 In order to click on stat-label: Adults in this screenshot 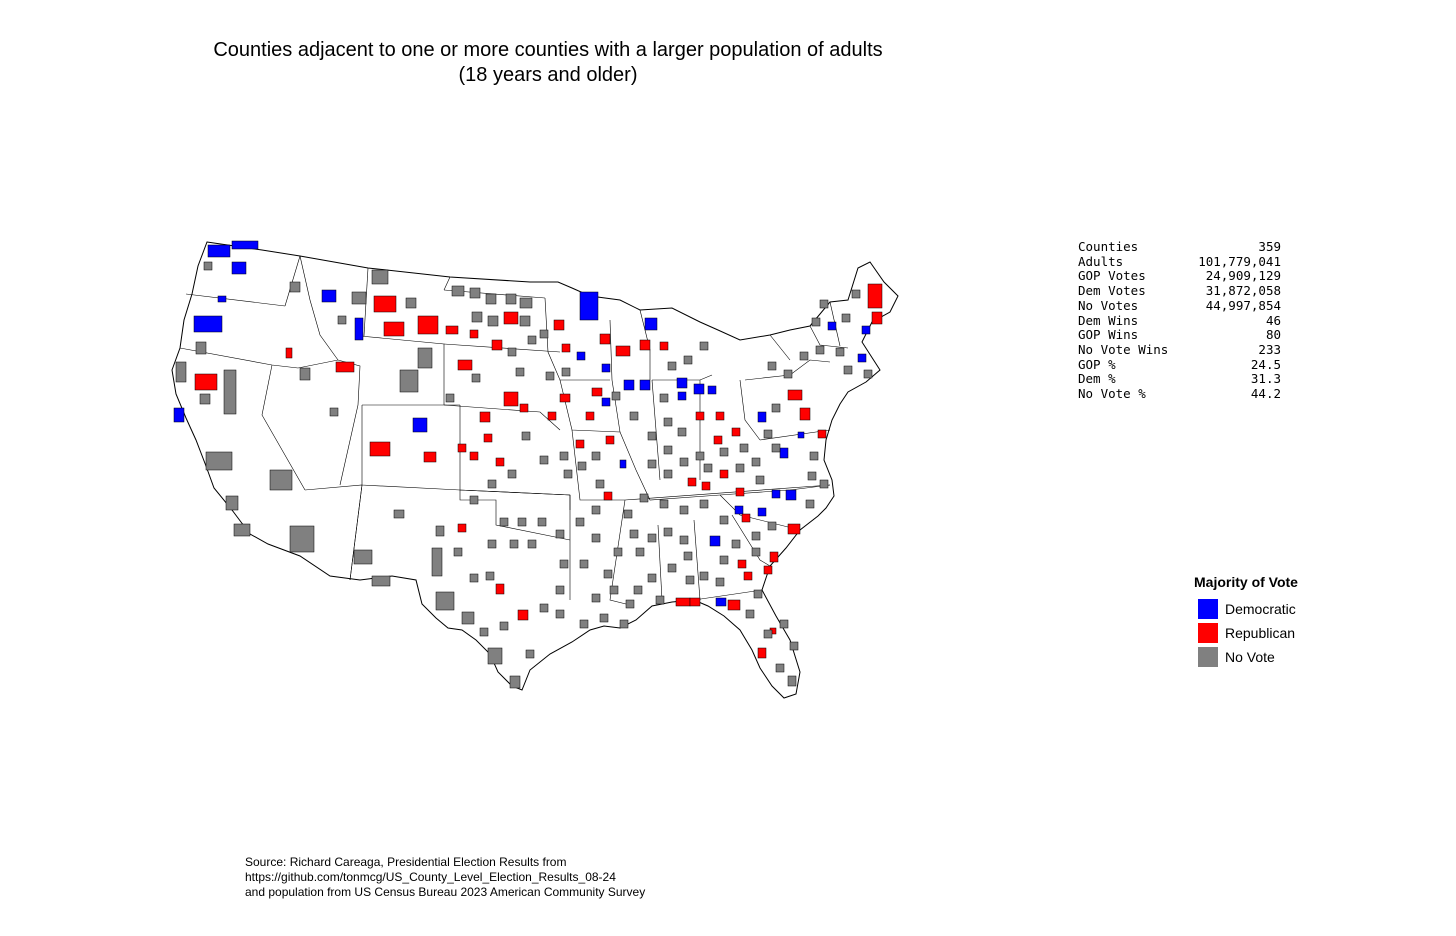, I will do `click(1101, 261)`.